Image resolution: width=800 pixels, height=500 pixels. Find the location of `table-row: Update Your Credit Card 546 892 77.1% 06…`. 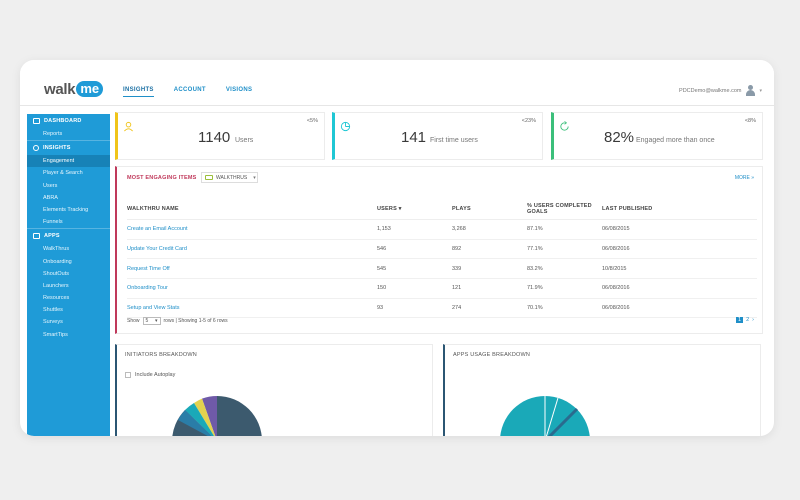

table-row: Update Your Credit Card 546 892 77.1% 06… is located at coordinates (442, 250).